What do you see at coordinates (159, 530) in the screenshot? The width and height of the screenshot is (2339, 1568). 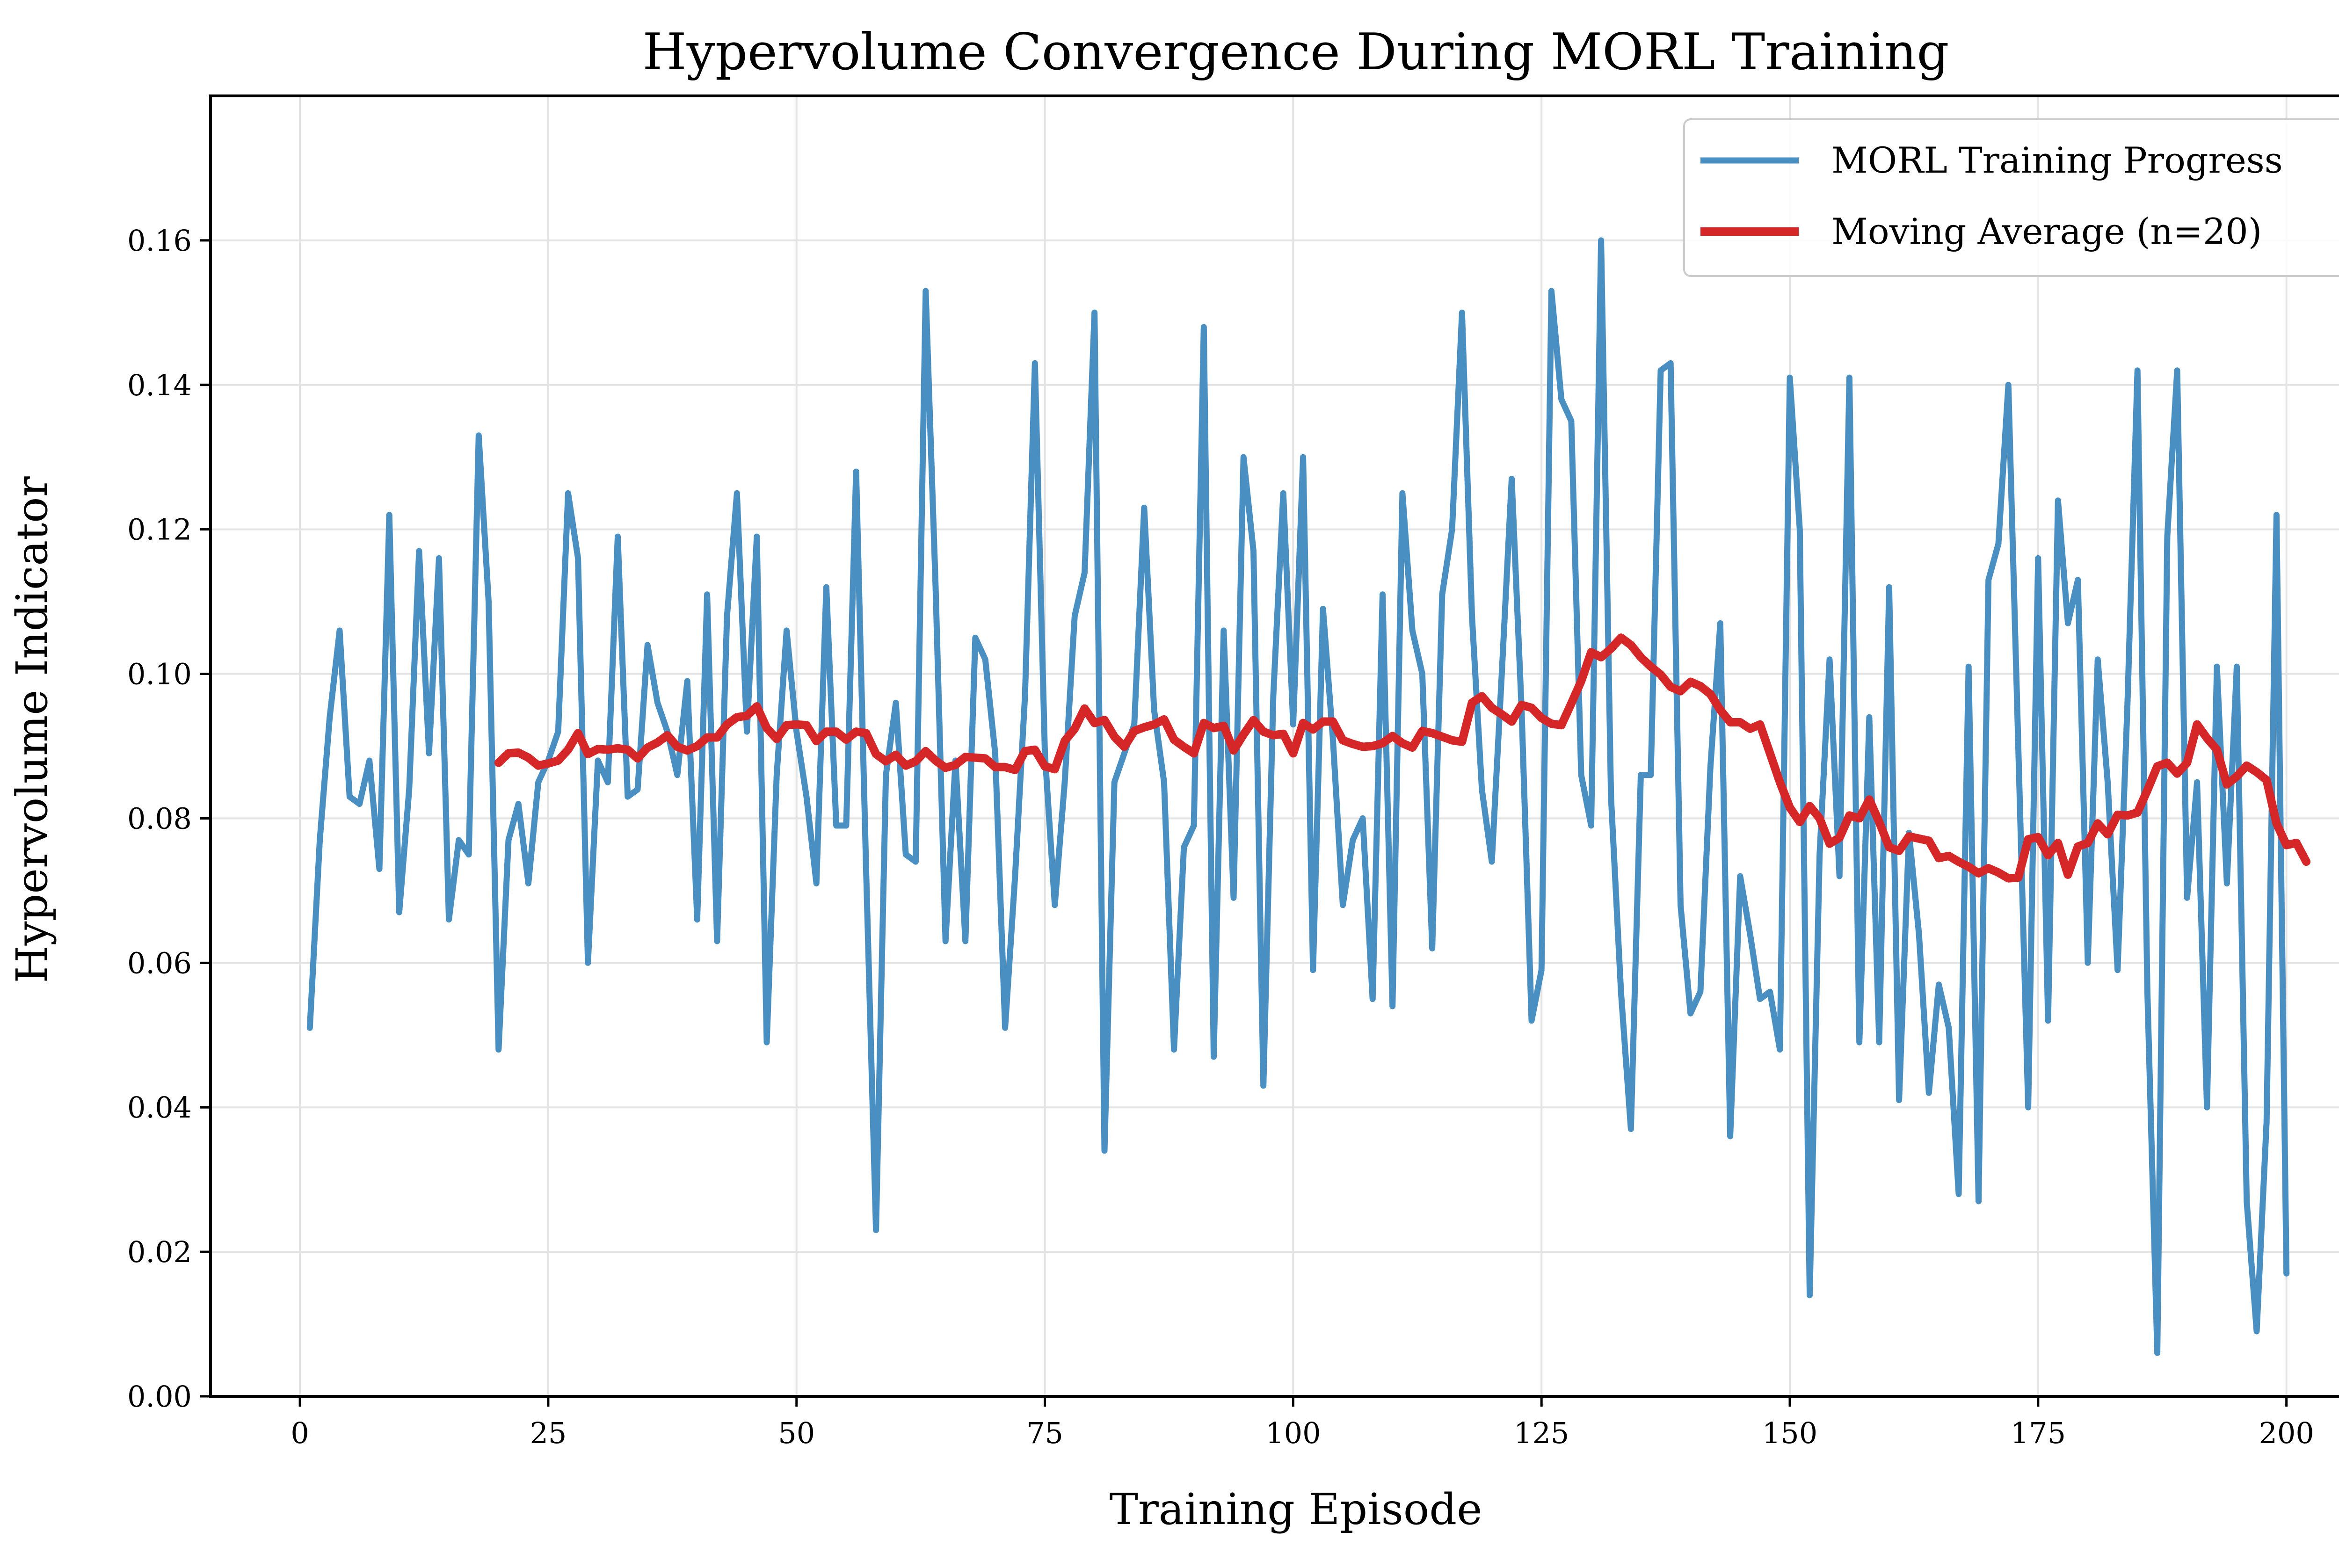 I see `y-tick-label: 0.12` at bounding box center [159, 530].